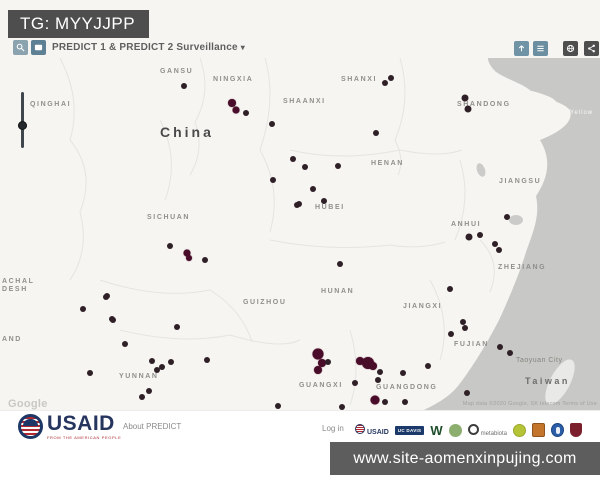 This screenshot has height=480, width=600. Describe the element at coordinates (38, 47) in the screenshot. I see `layers-button` at that location.